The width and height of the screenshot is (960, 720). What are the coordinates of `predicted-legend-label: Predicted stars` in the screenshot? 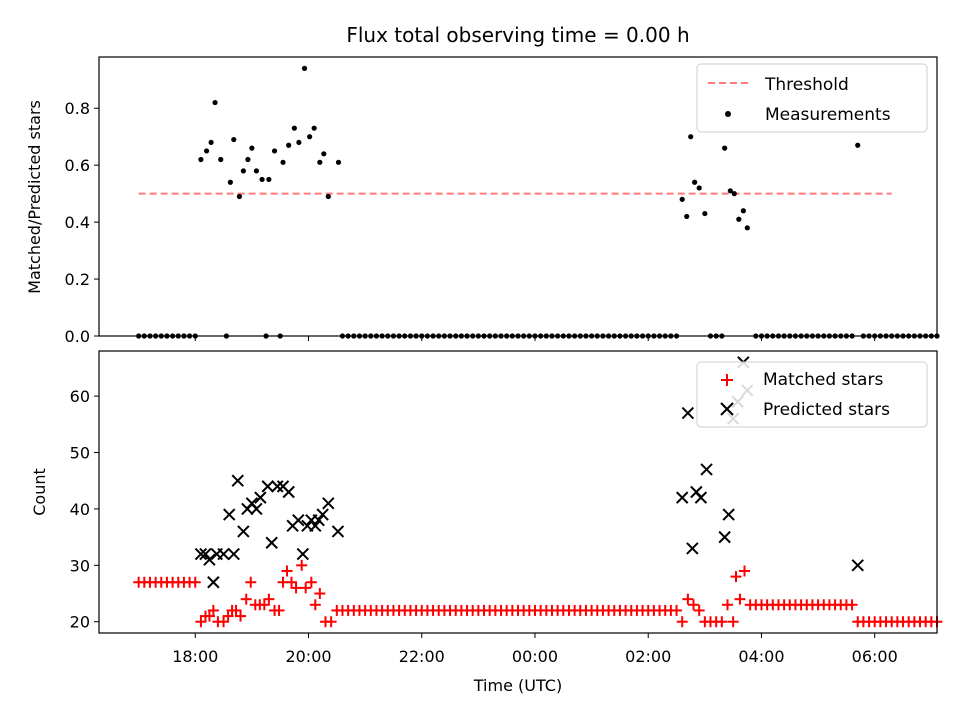 It's located at (826, 410).